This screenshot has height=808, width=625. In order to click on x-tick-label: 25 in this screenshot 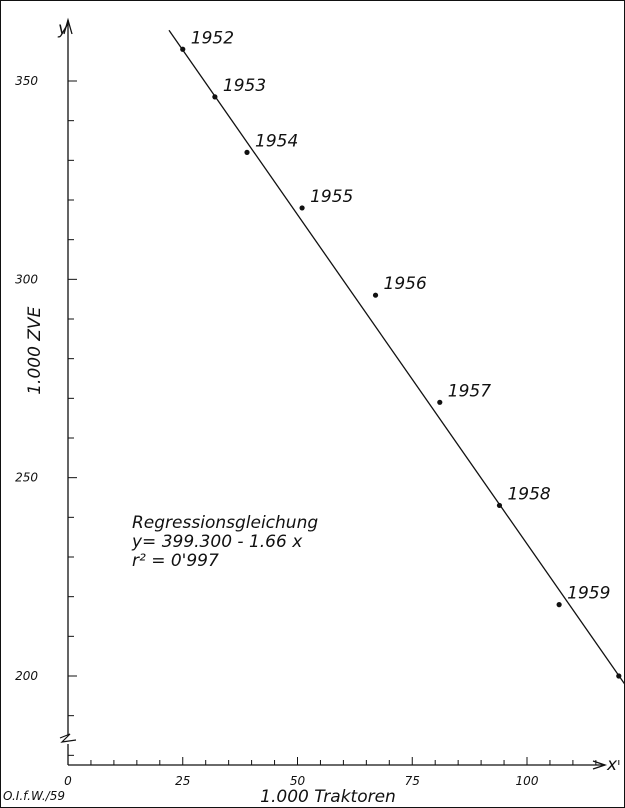, I will do `click(182, 781)`.